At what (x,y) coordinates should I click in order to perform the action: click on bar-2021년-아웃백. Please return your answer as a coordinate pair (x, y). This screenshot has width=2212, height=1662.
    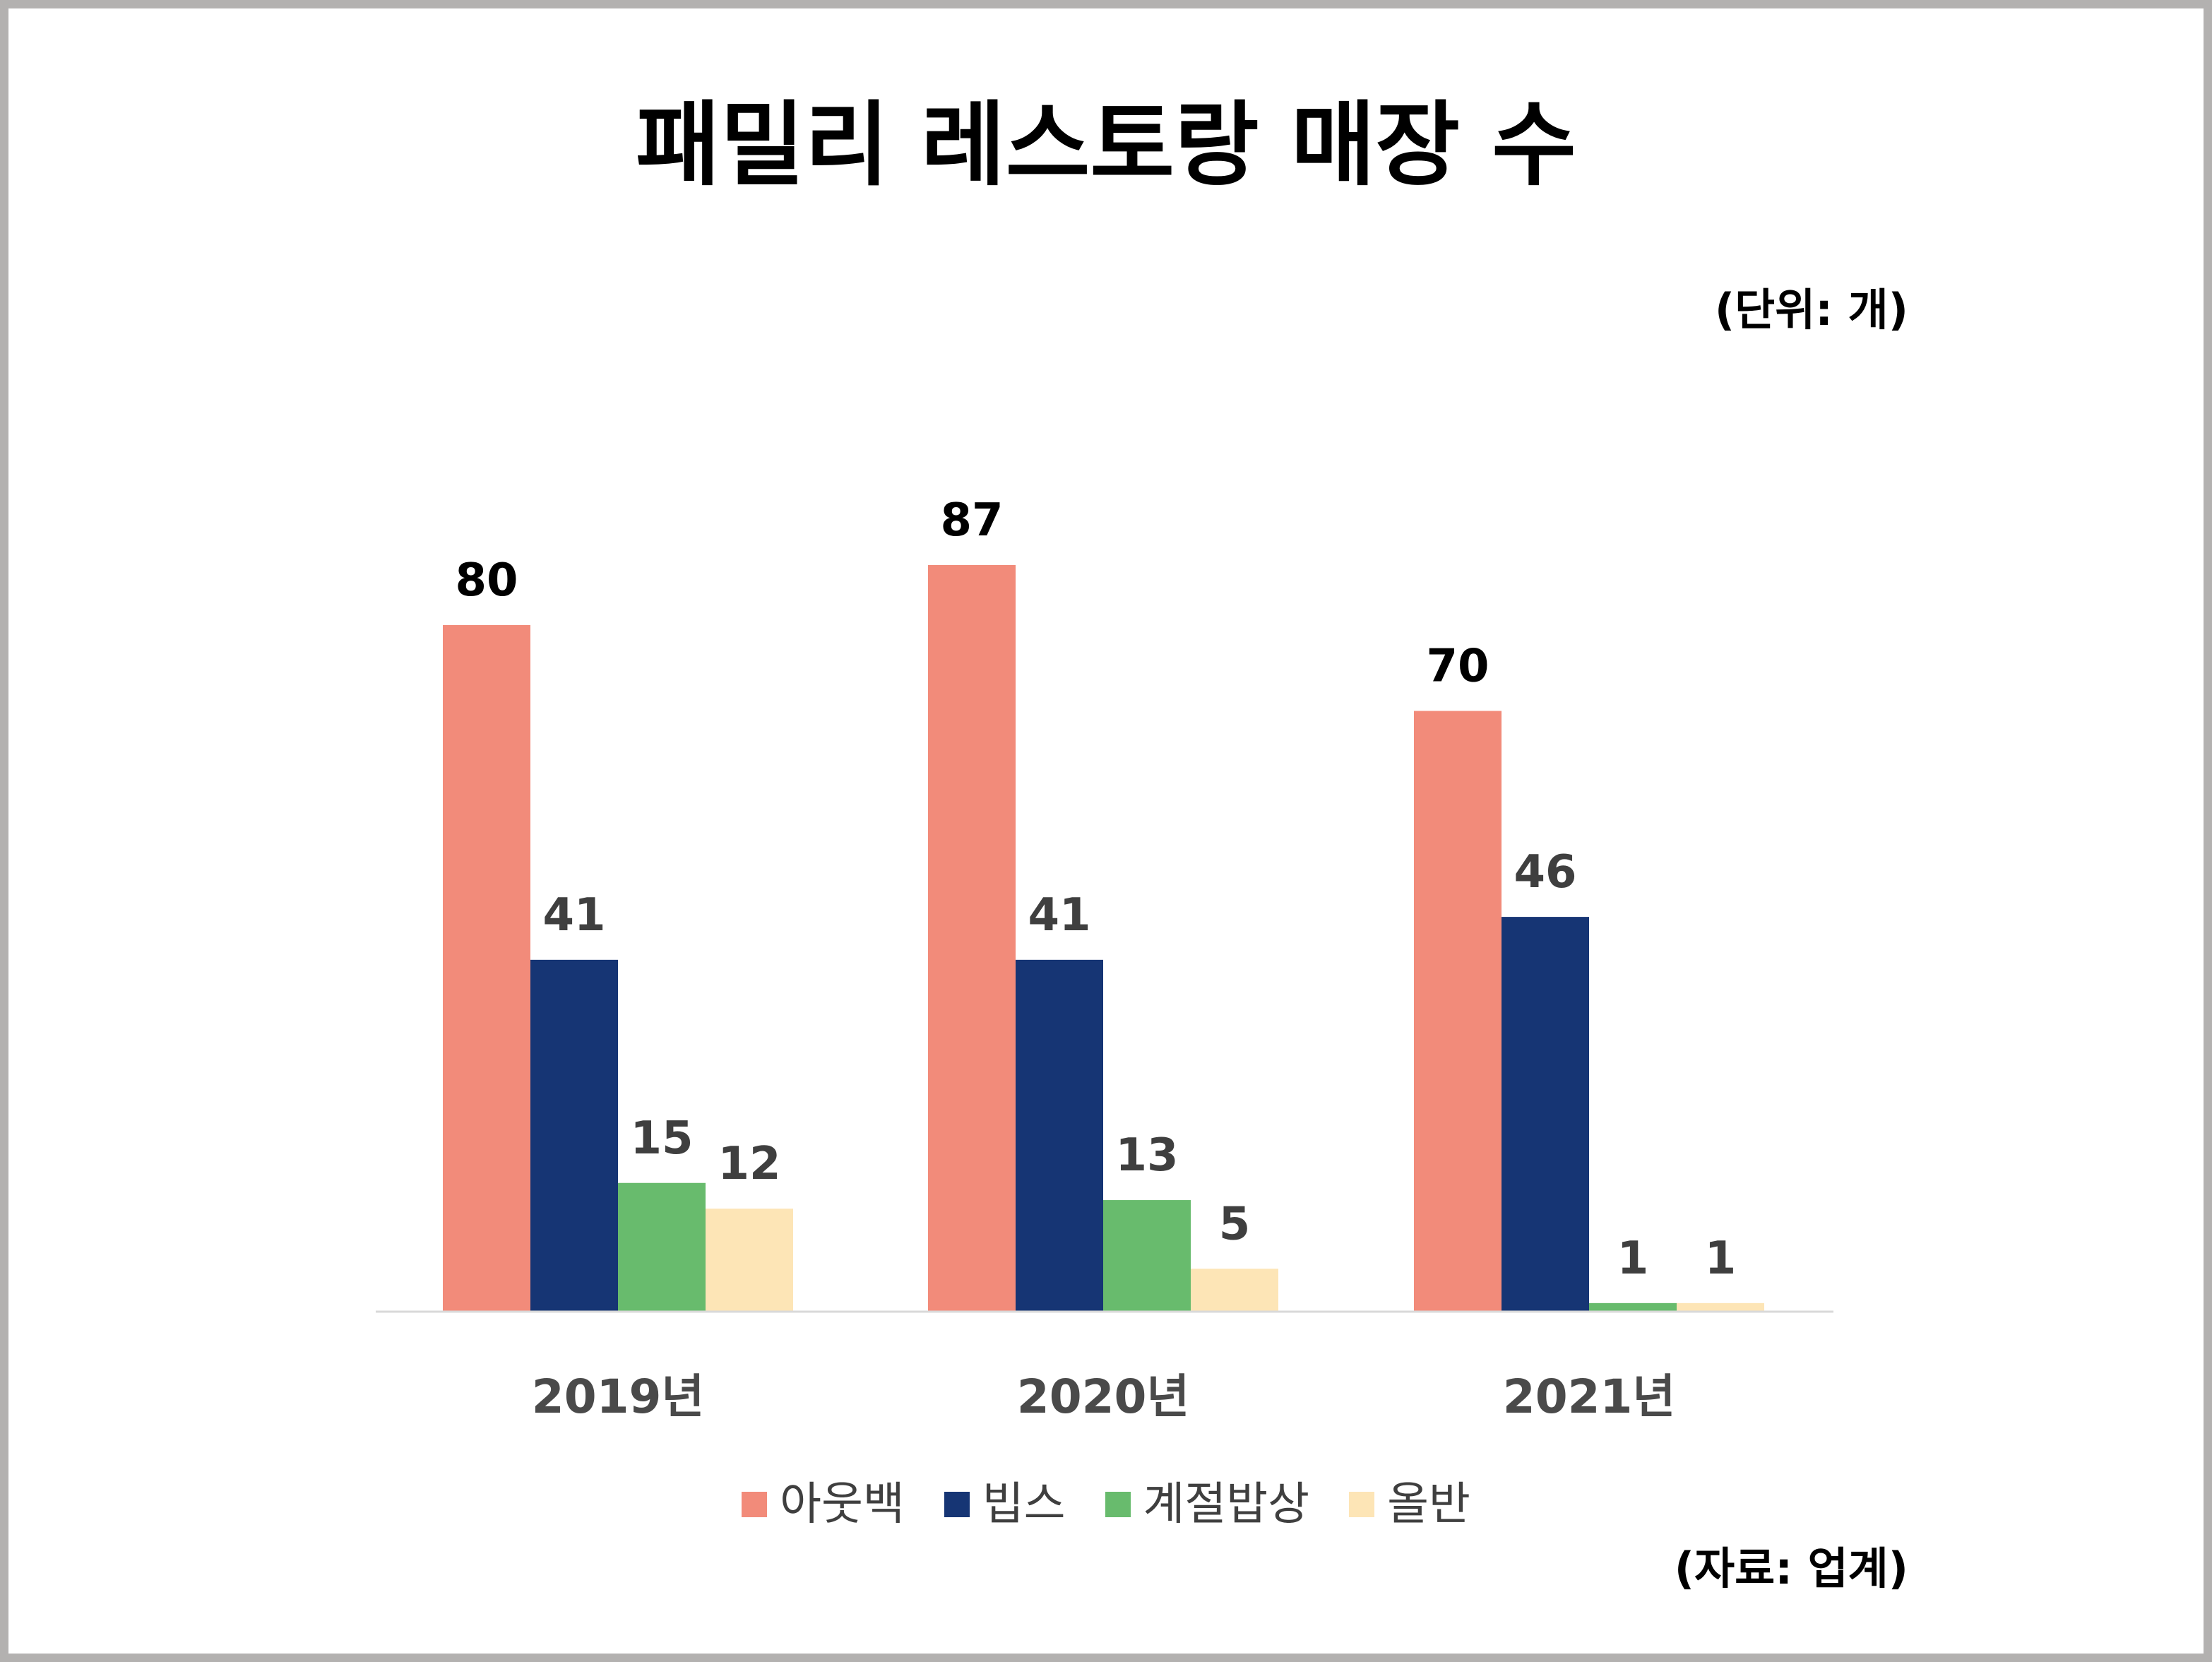
    Looking at the image, I should click on (1458, 1012).